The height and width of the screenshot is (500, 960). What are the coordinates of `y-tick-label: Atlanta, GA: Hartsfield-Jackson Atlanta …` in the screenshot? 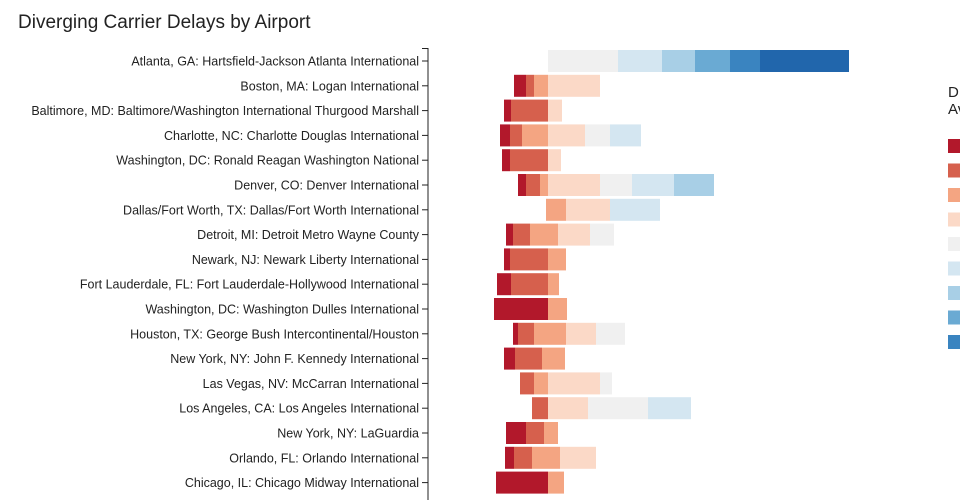 It's located at (275, 62).